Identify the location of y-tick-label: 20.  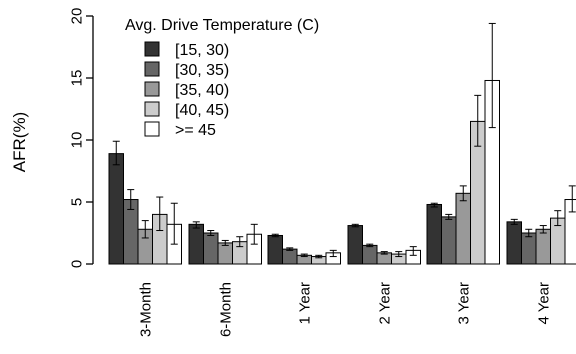
(76, 16).